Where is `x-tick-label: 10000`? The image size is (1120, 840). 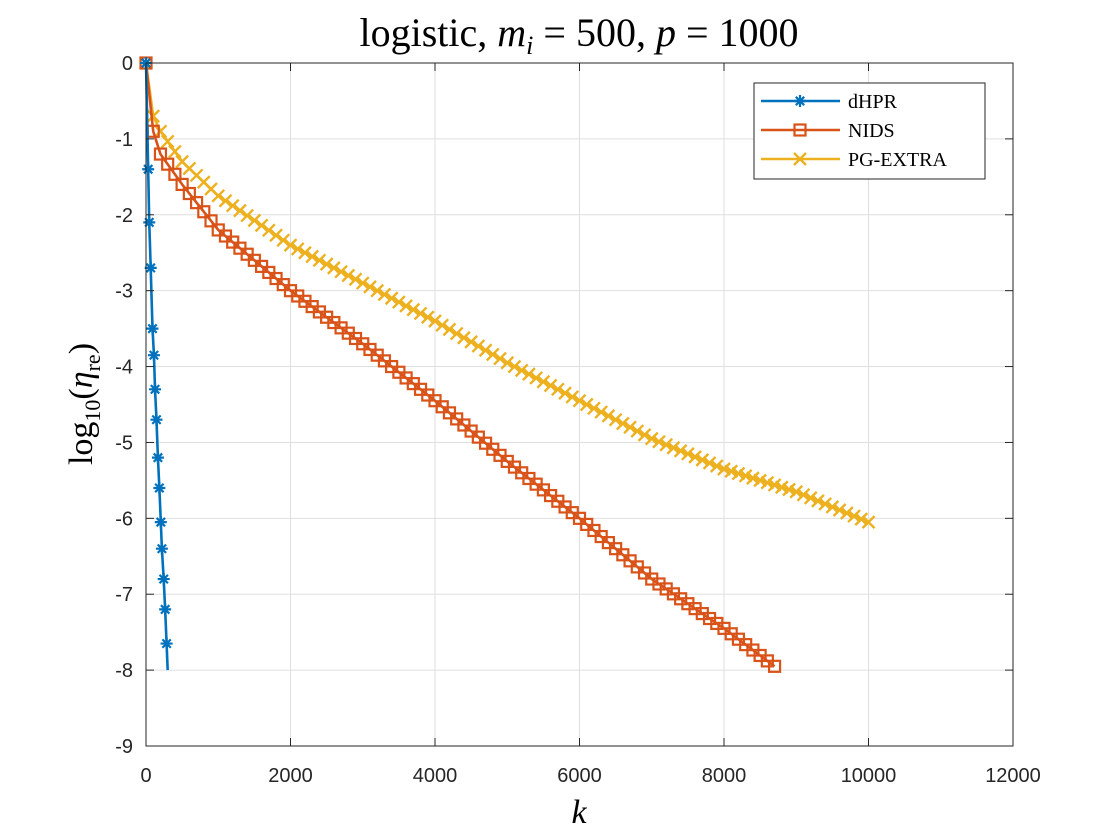
x-tick-label: 10000 is located at coordinates (869, 776).